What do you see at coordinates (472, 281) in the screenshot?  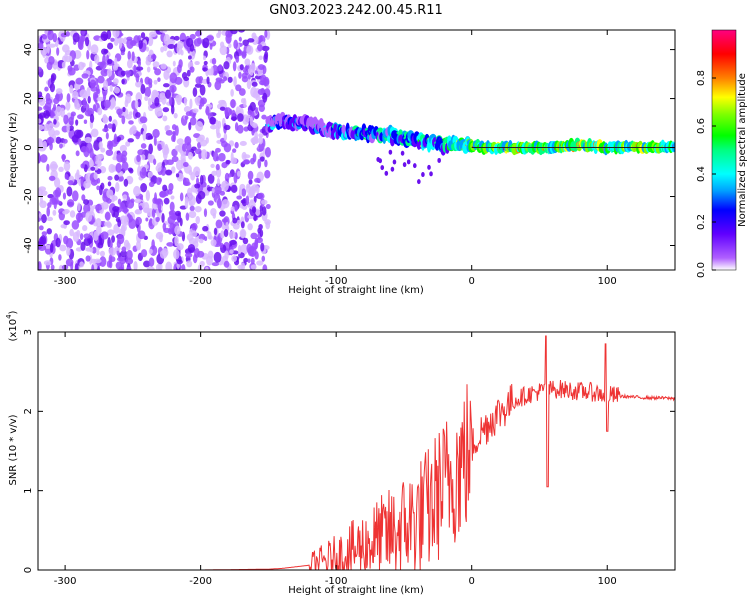 I see `x-tick-label: 0` at bounding box center [472, 281].